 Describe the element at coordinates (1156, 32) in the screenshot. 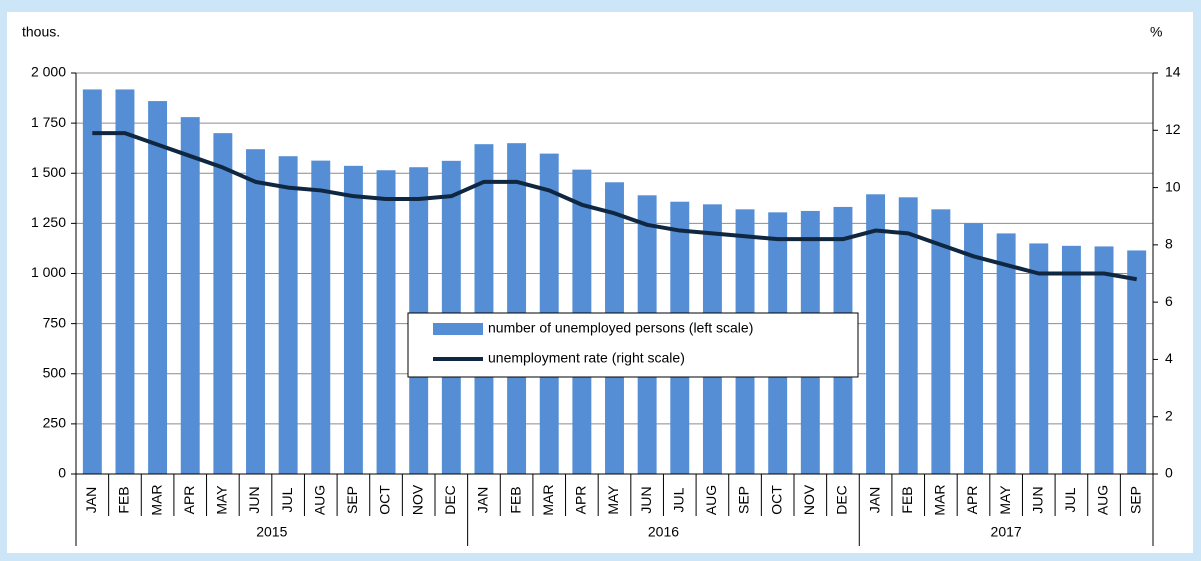

I see `y2-axis-label: %` at that location.